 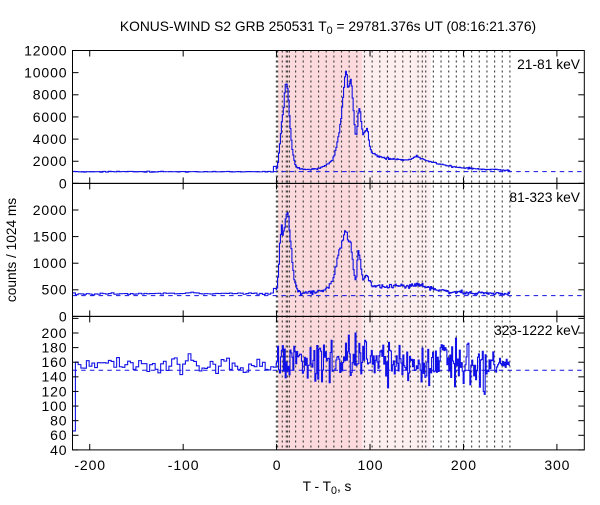 What do you see at coordinates (54, 348) in the screenshot?
I see `svg-text: 180` at bounding box center [54, 348].